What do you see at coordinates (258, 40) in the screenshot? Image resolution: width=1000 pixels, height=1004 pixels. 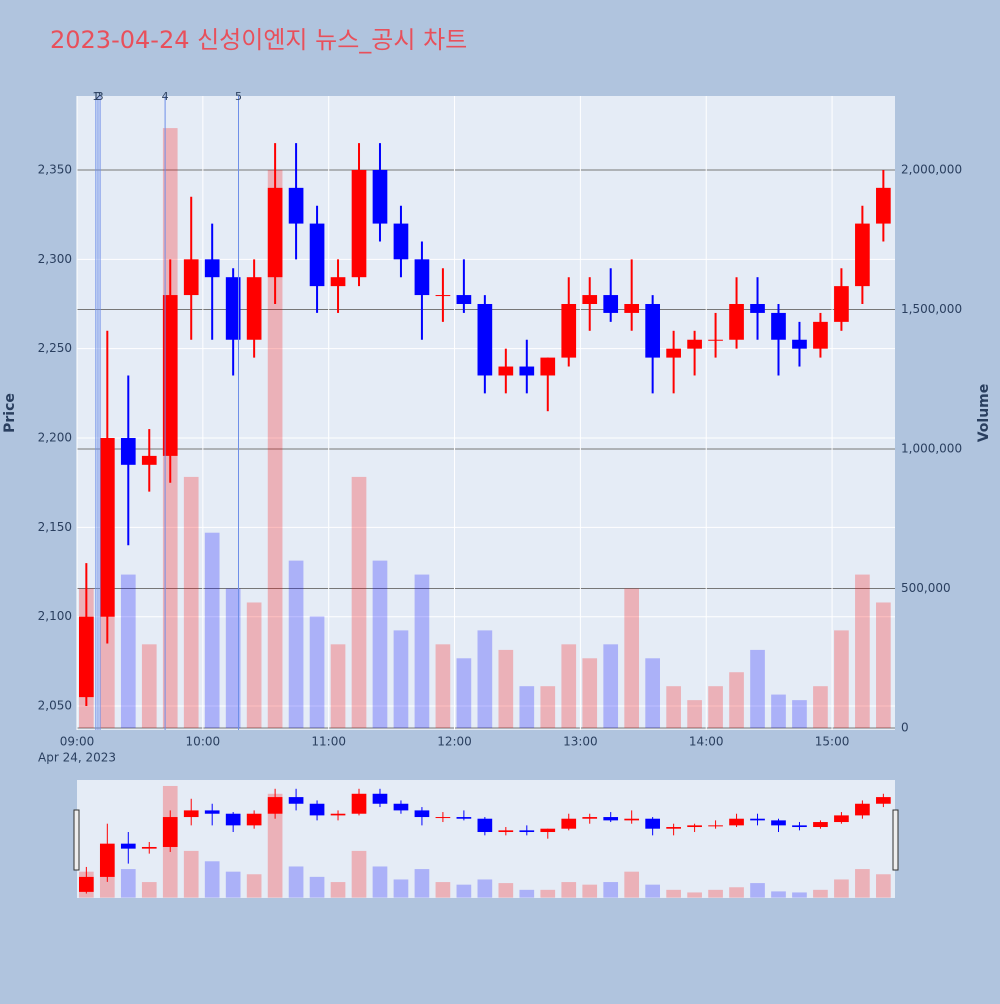 I see `chart-title: 2023-04-24 신성이엔지 뉴스_공시 차트` at bounding box center [258, 40].